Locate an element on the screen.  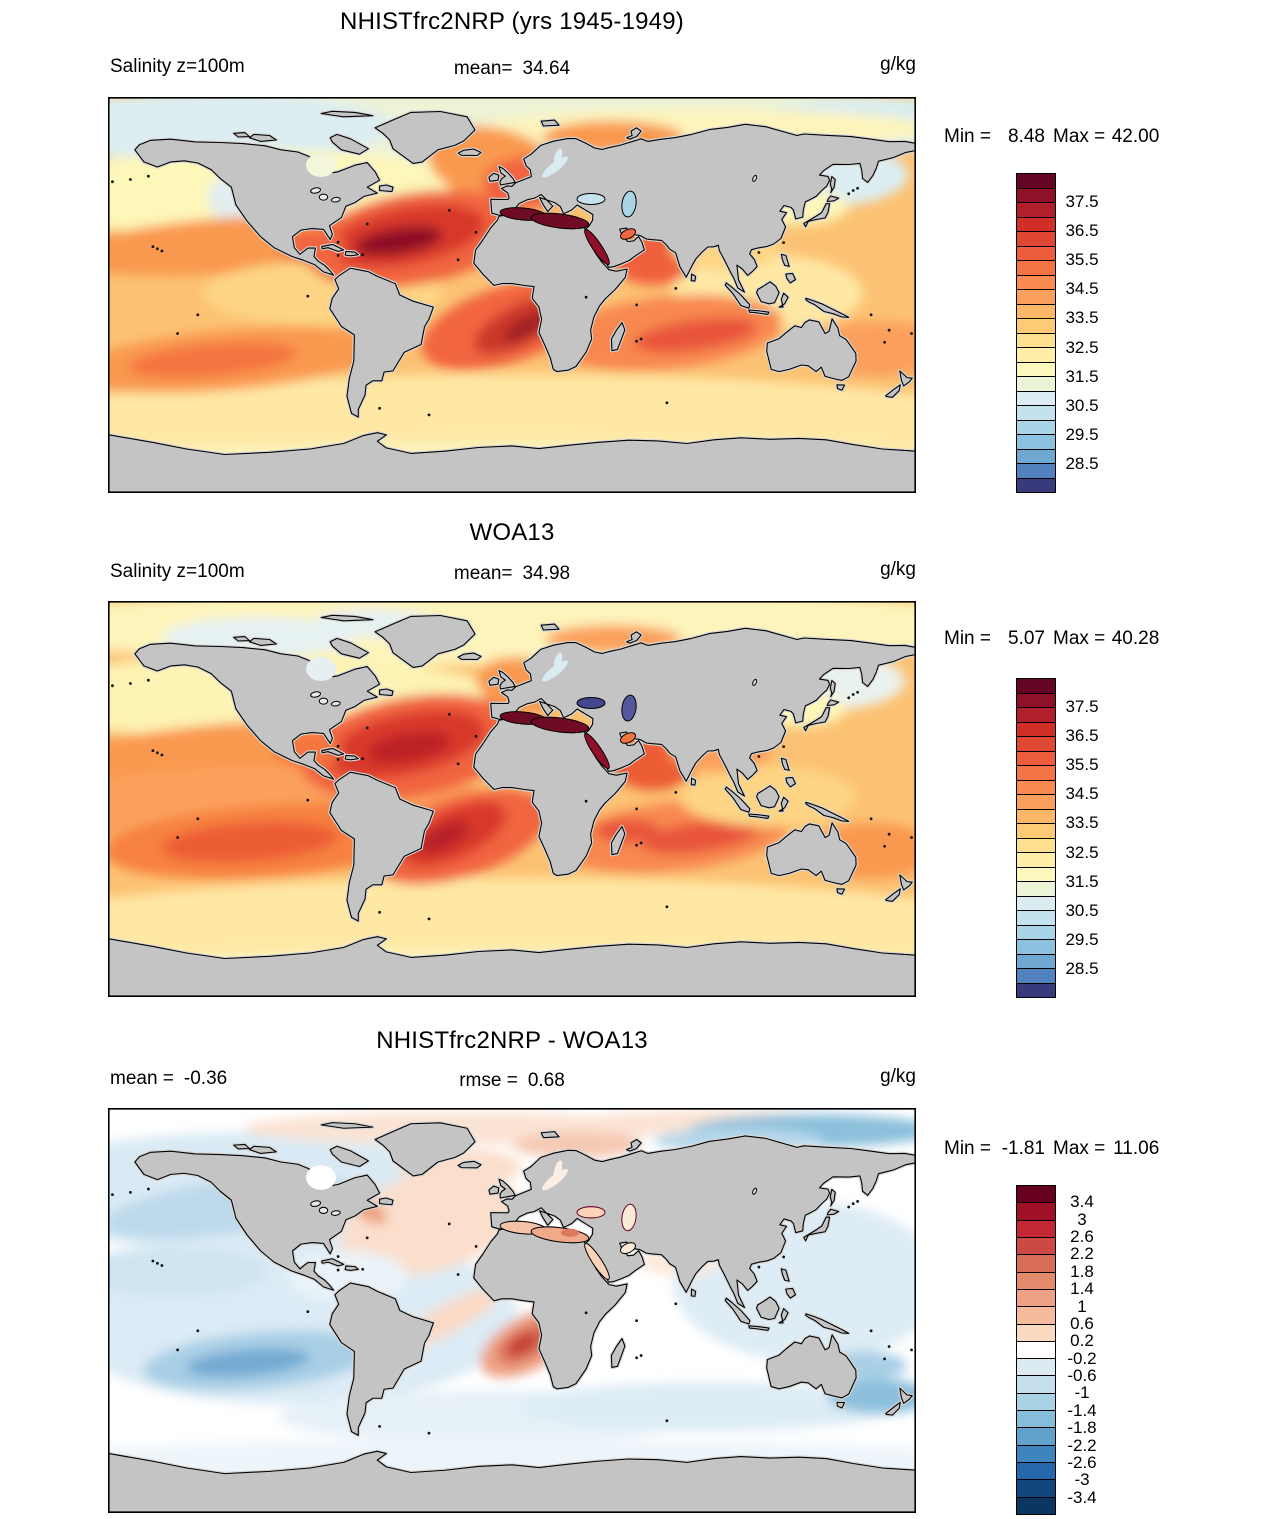
colorbar-tick-label: -0.2 is located at coordinates (1082, 1358).